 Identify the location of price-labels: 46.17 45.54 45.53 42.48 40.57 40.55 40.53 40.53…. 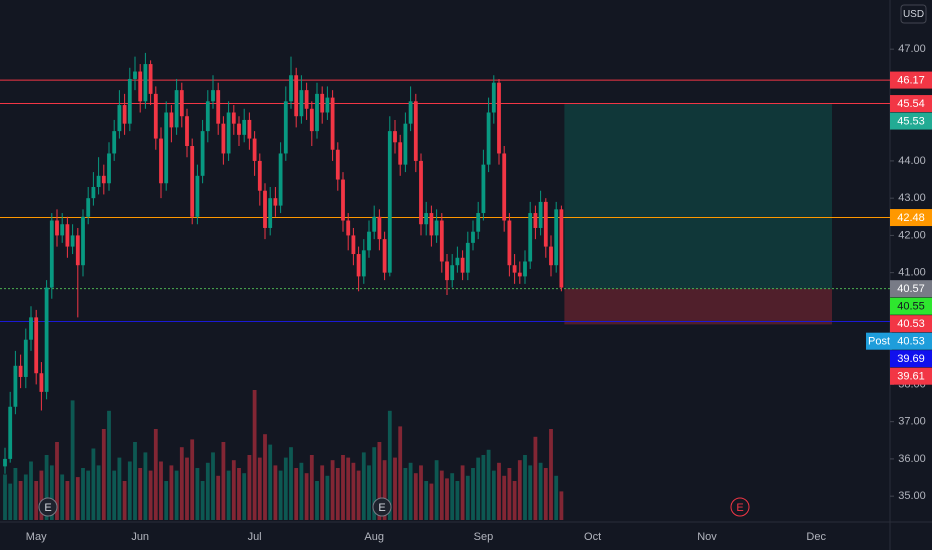
(899, 228).